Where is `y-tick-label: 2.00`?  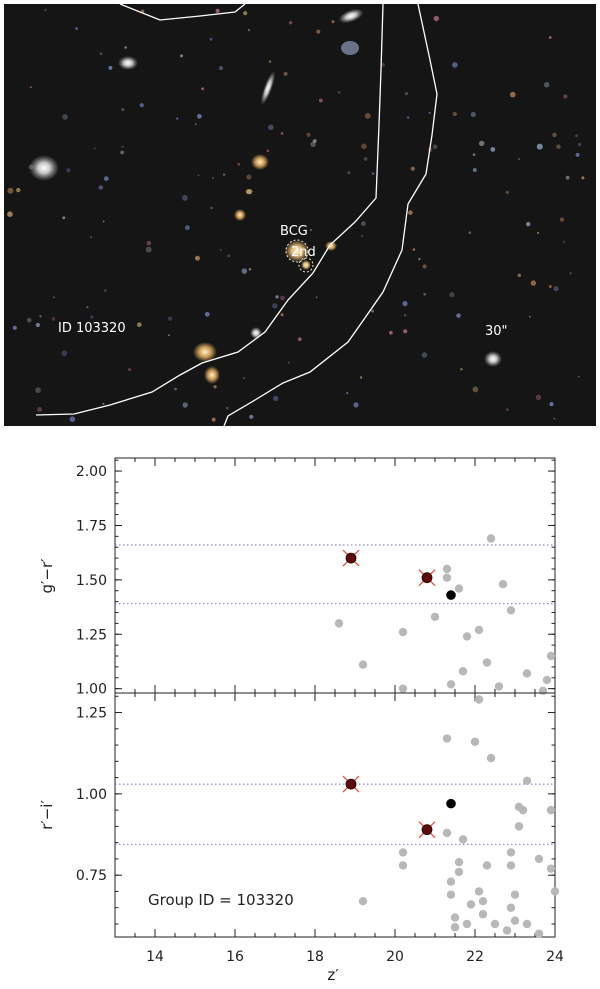 y-tick-label: 2.00 is located at coordinates (91, 472).